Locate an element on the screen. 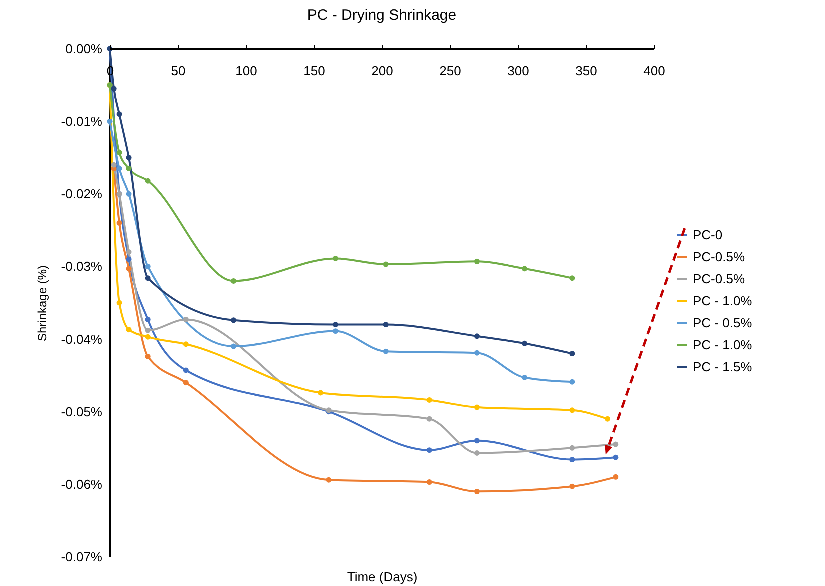 The height and width of the screenshot is (586, 825). x-tick-label: 100 is located at coordinates (247, 71).